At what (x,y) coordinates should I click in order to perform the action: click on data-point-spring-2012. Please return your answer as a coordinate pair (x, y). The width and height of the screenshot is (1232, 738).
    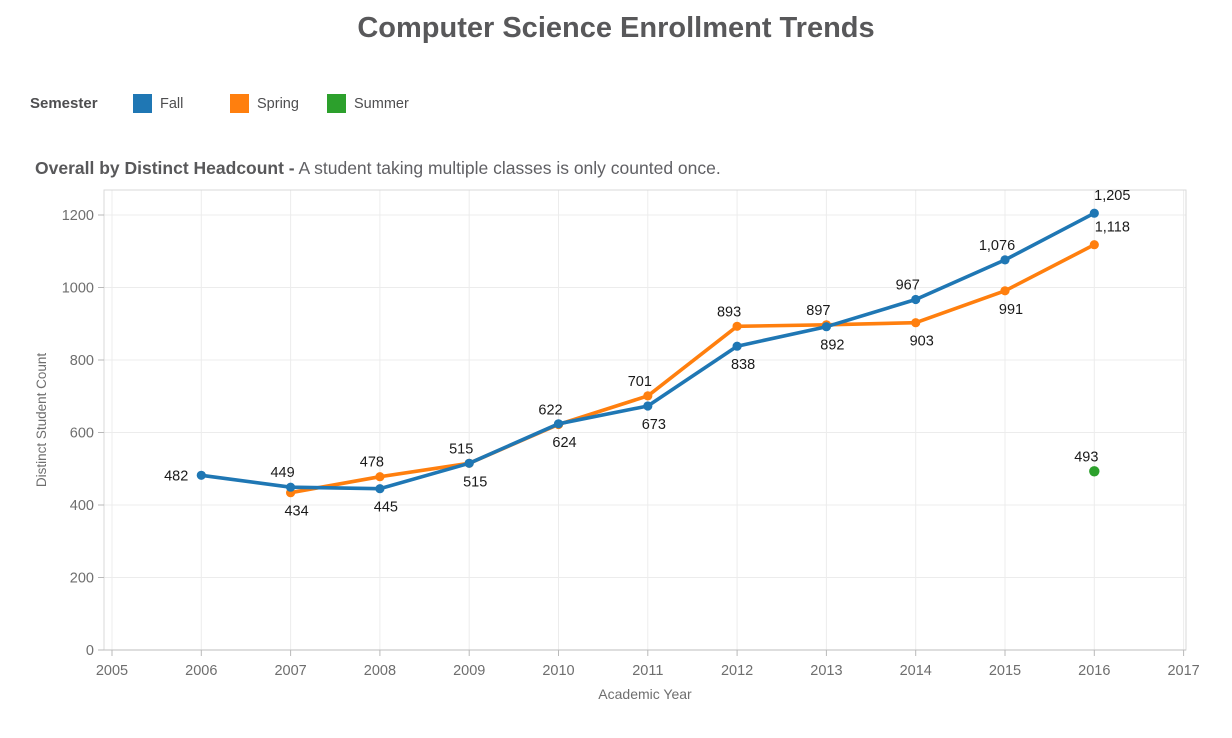
    Looking at the image, I should click on (737, 326).